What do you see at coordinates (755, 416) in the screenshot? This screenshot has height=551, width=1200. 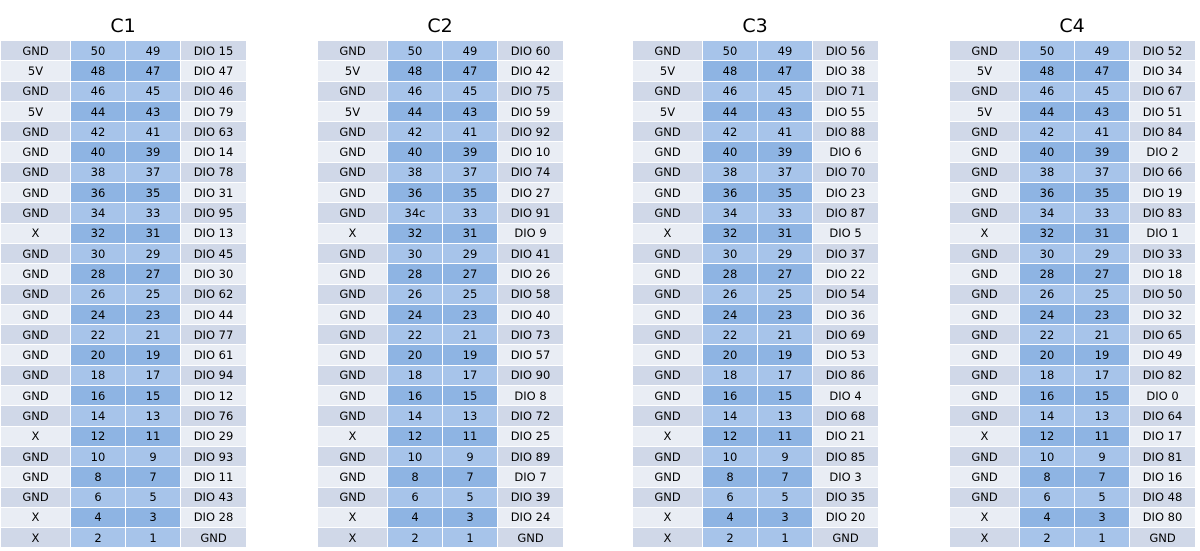 I see `pin-row: GND 14 13 DIO 68` at bounding box center [755, 416].